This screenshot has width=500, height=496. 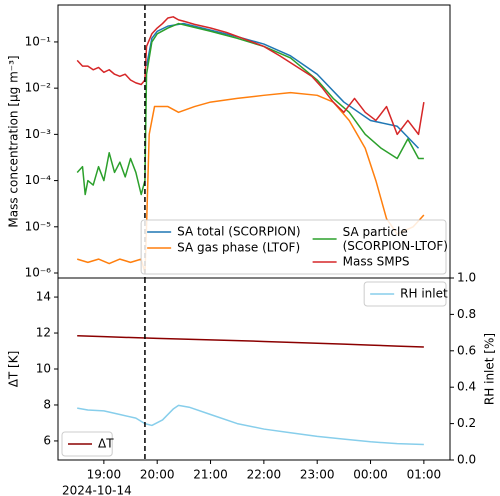 I want to click on y-tick-label: 10⁻⁵, so click(x=38, y=226).